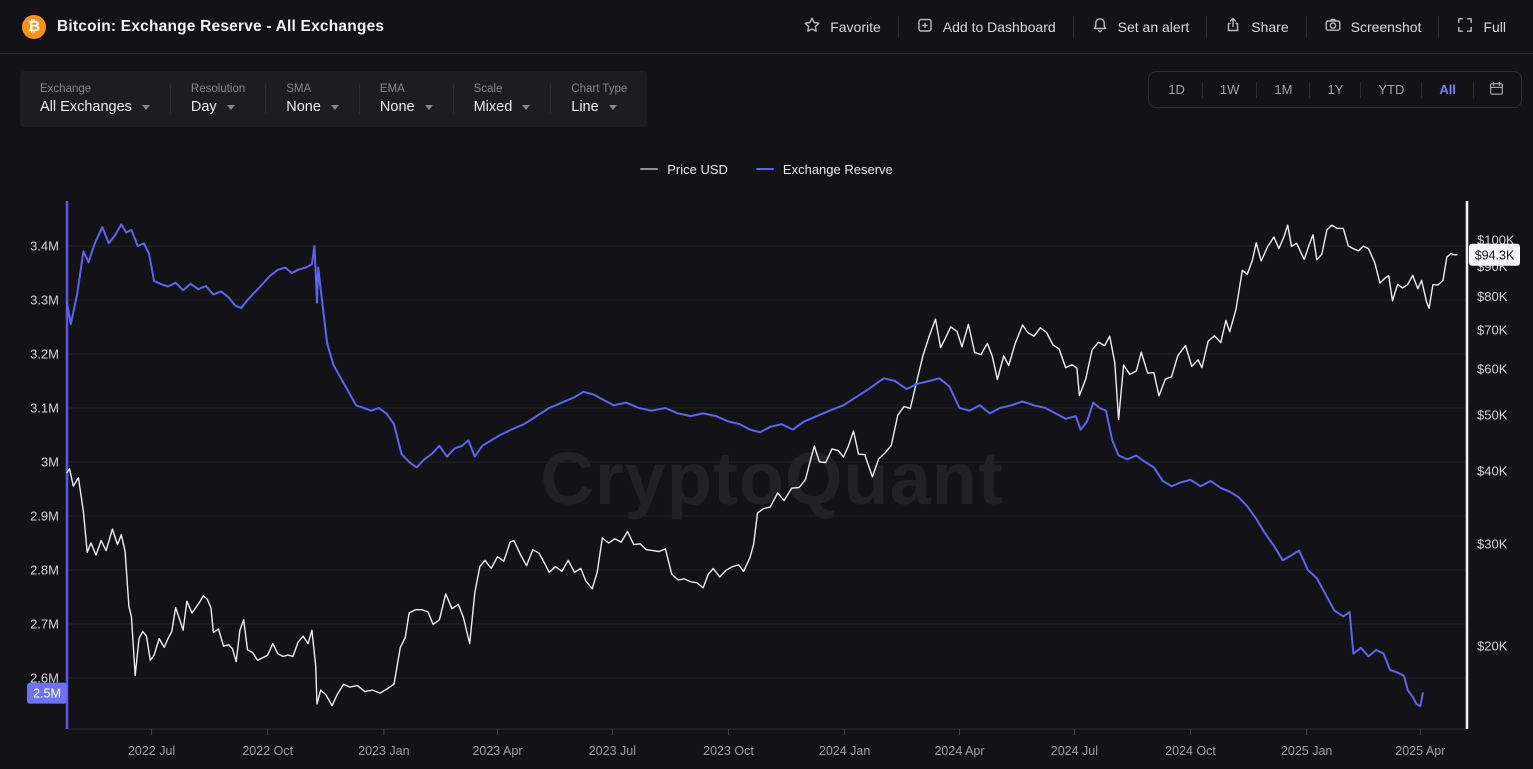 This screenshot has width=1533, height=769. I want to click on right-axis-tick-label: $100K, so click(1496, 240).